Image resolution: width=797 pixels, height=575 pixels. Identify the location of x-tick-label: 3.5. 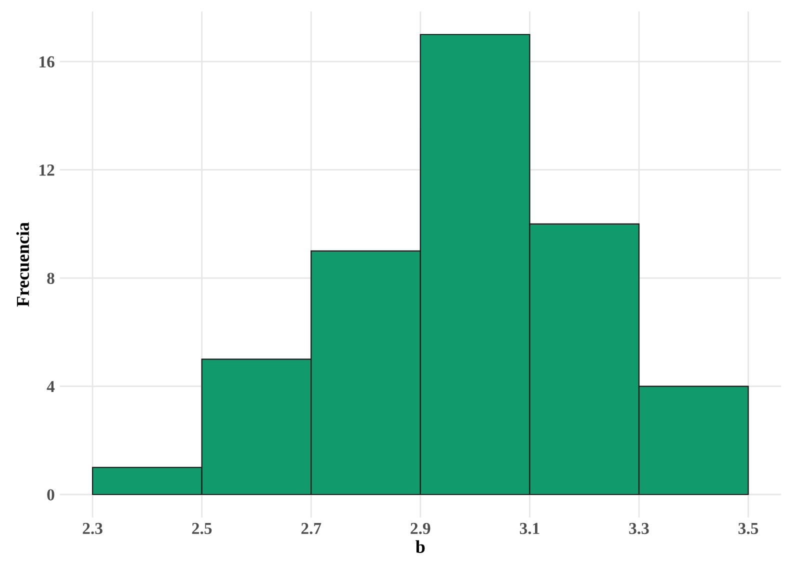
(748, 528).